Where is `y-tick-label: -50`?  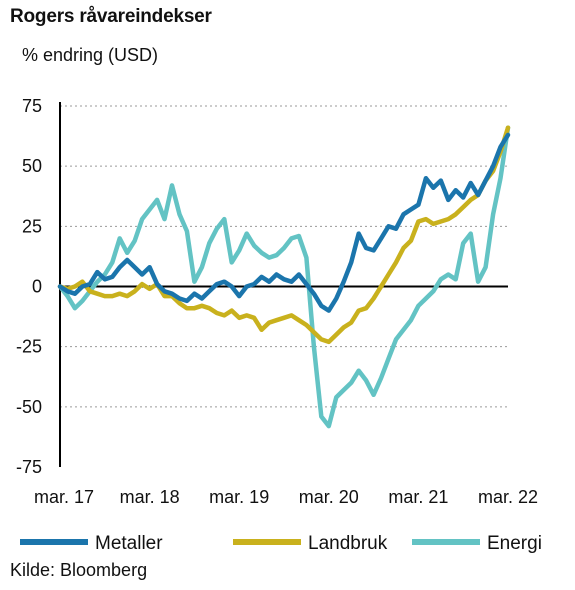
y-tick-label: -50 is located at coordinates (29, 407).